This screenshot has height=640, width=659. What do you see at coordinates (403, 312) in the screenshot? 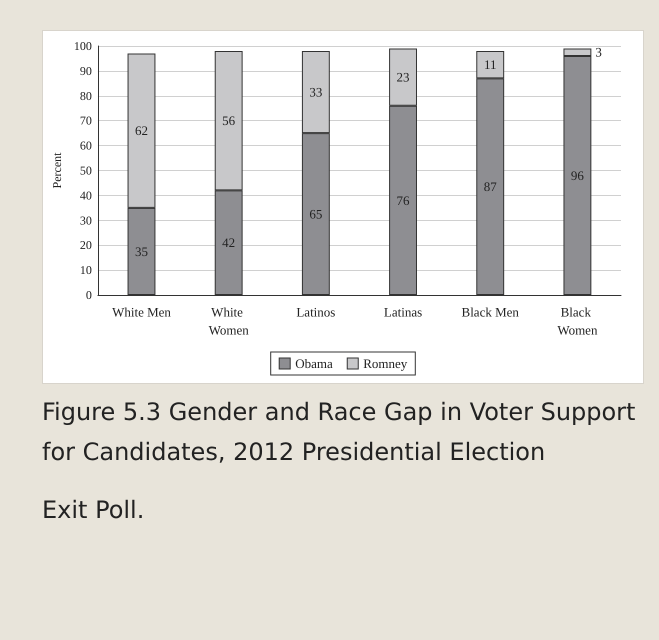
I see `x-tick-label: Latinas` at bounding box center [403, 312].